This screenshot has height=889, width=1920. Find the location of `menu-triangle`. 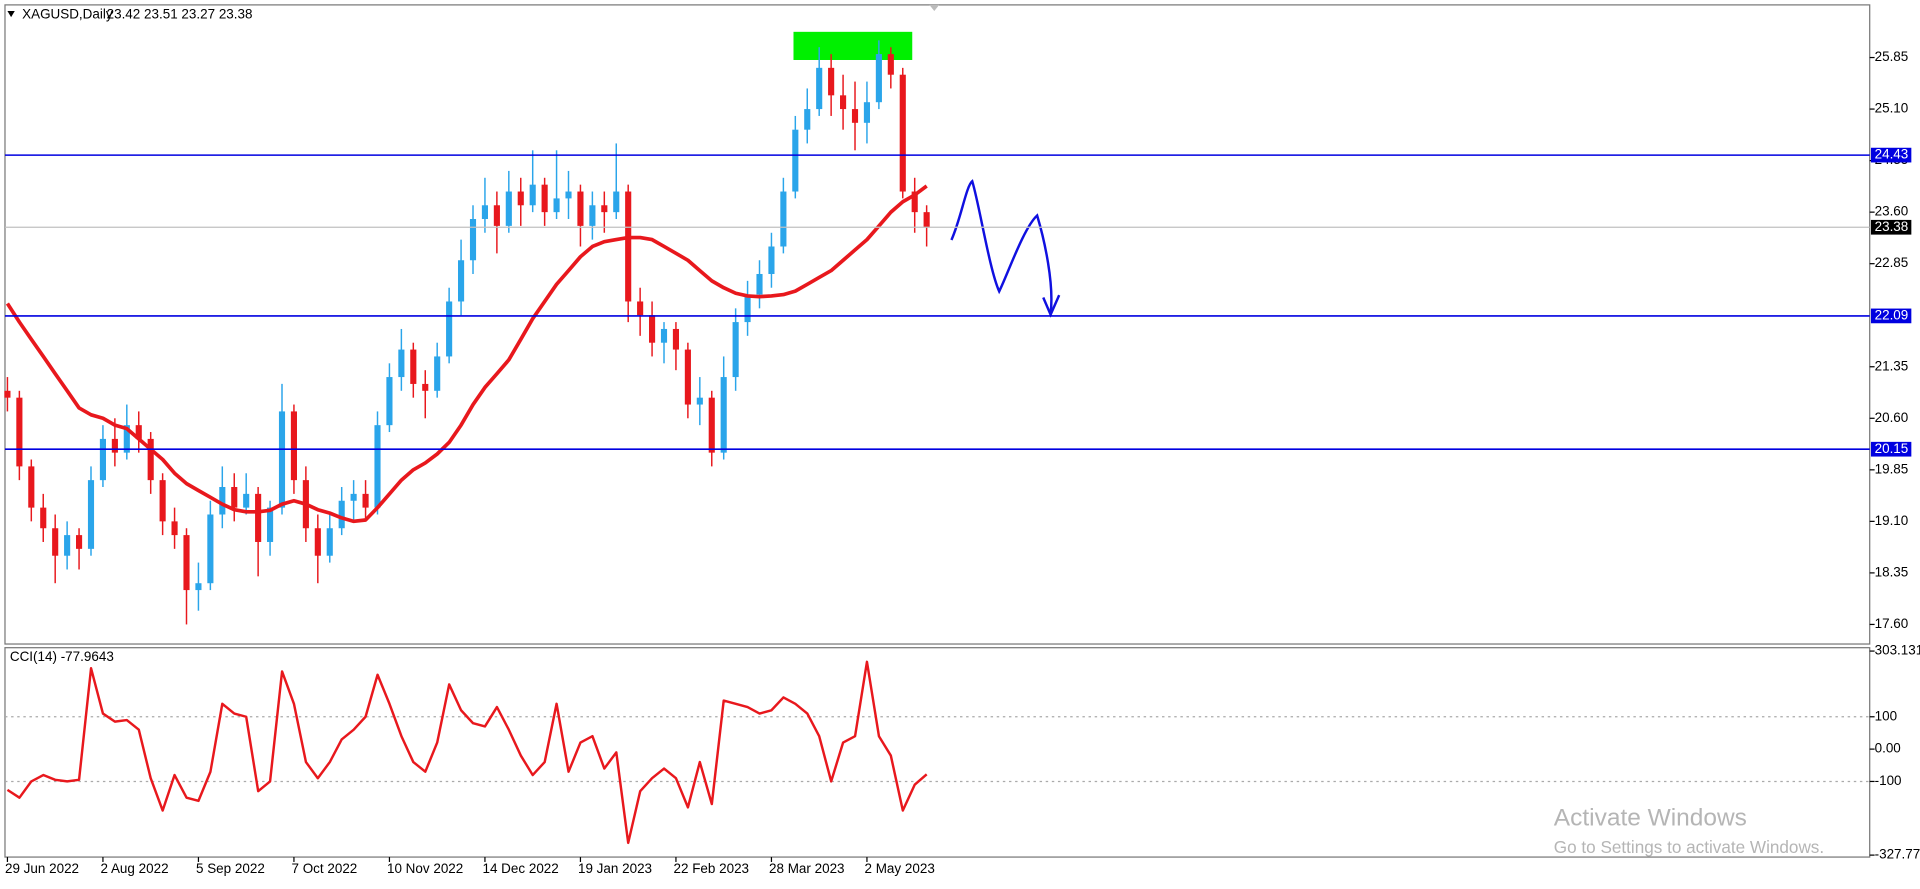

menu-triangle is located at coordinates (11, 14).